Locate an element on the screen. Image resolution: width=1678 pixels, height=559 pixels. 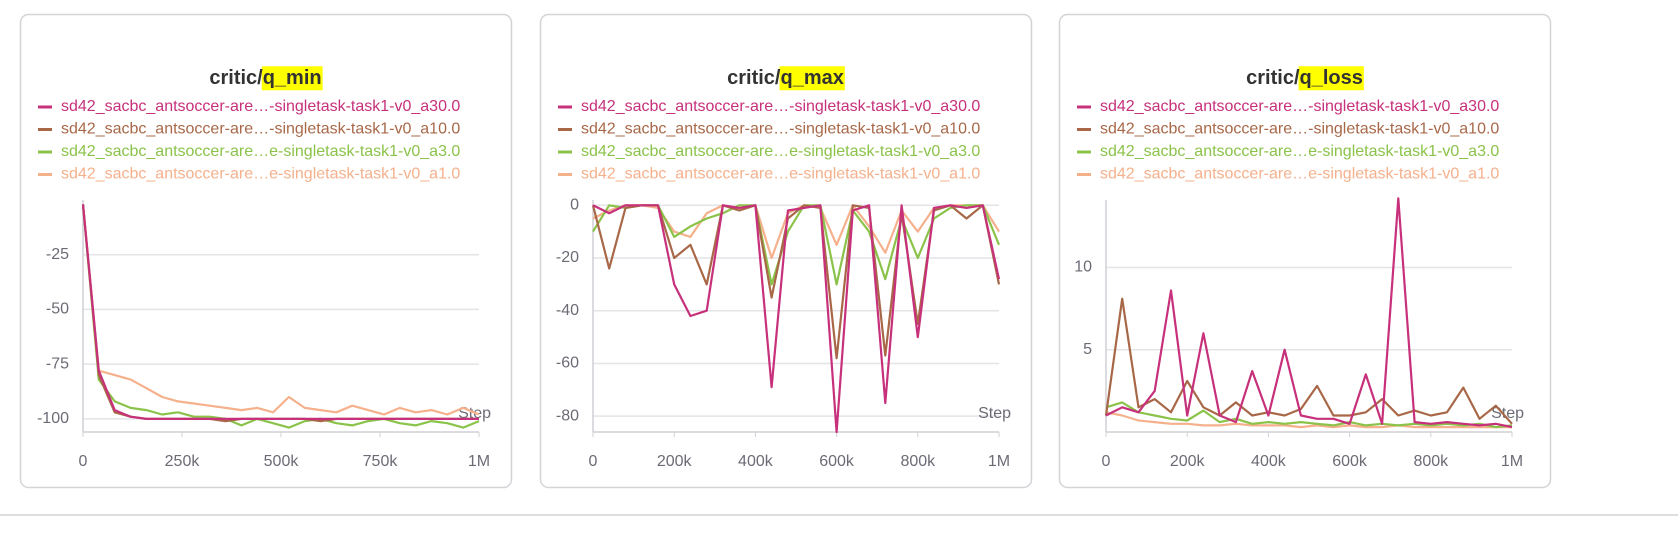
title-metric: q_loss is located at coordinates (1331, 78).